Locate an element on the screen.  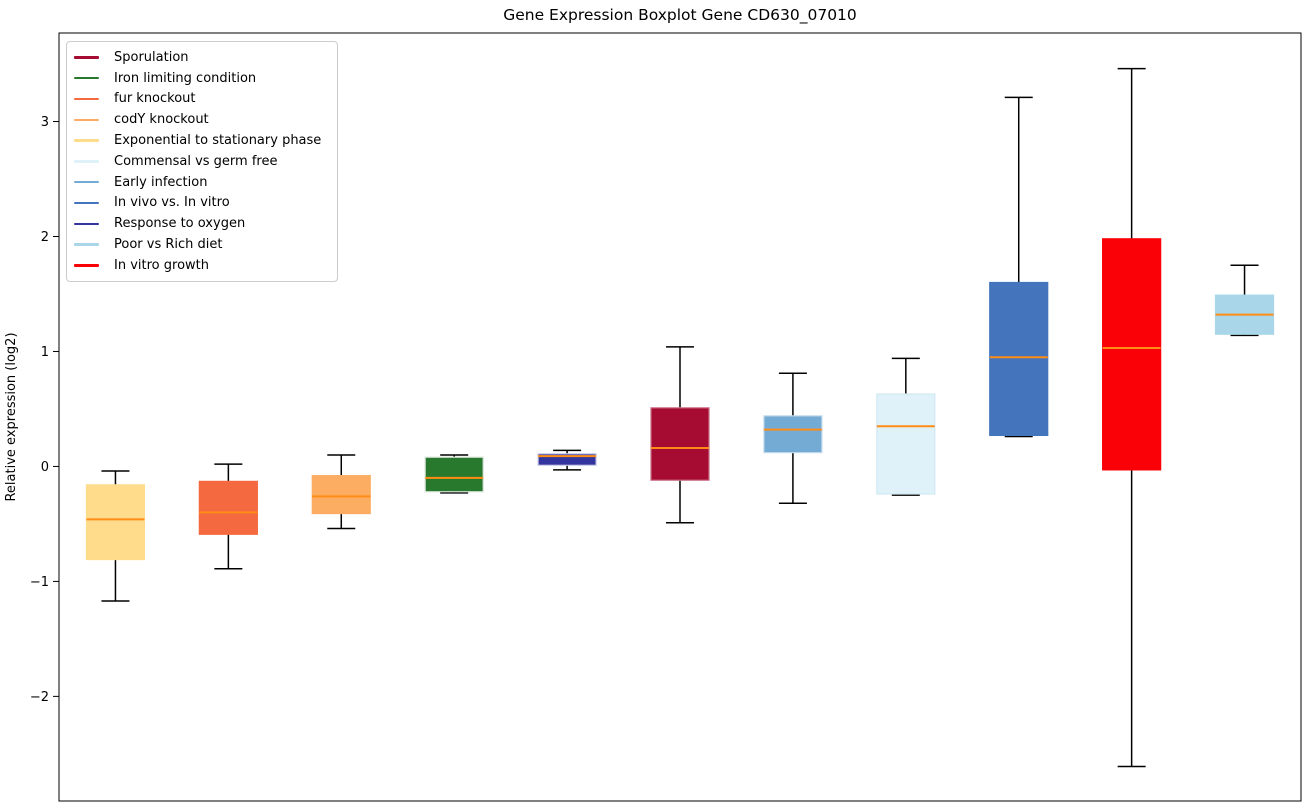
legend-label: codY knockout is located at coordinates (161, 120).